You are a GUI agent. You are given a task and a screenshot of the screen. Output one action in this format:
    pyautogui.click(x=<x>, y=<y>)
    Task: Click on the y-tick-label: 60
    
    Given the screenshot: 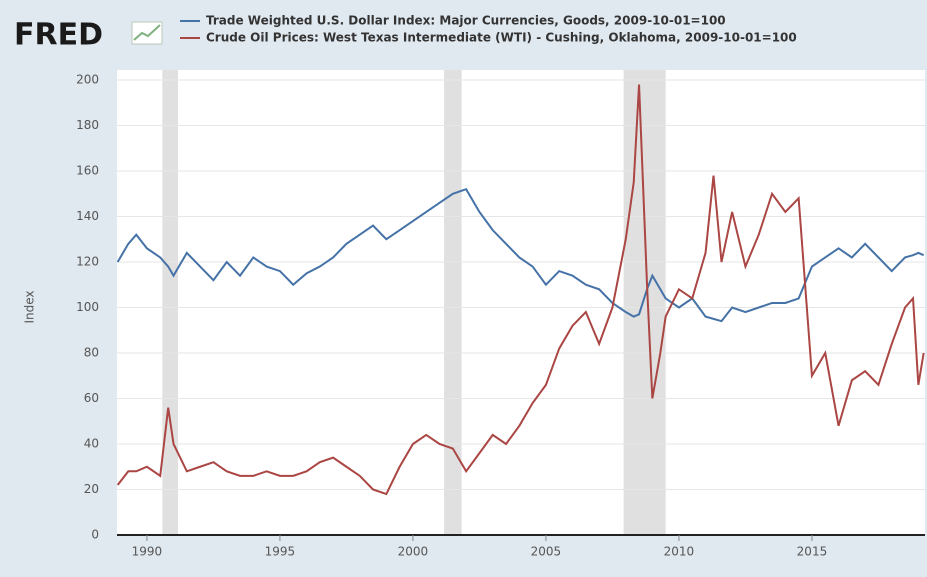 What is the action you would take?
    pyautogui.click(x=91, y=398)
    